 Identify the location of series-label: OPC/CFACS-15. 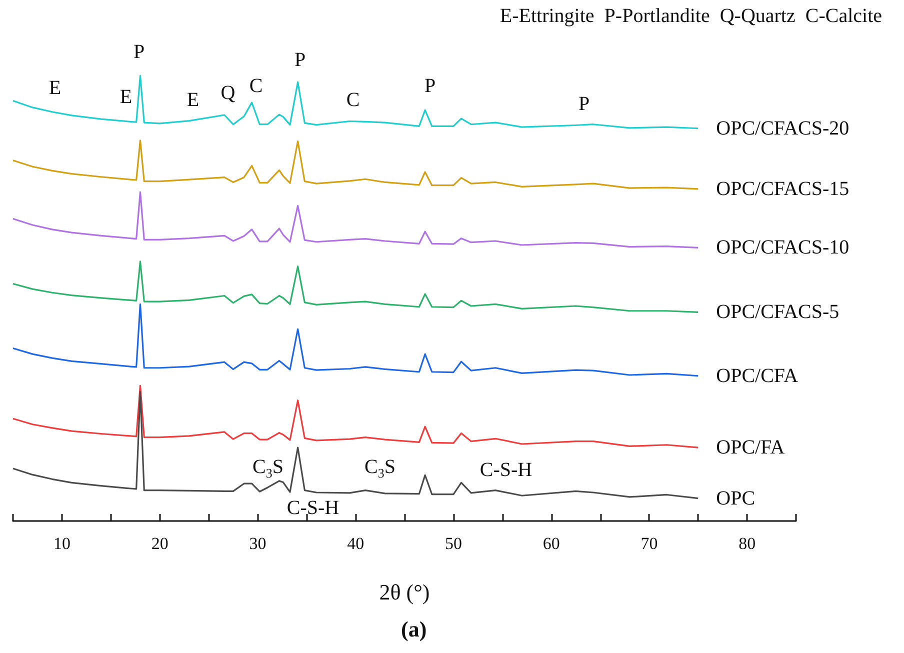
(783, 189).